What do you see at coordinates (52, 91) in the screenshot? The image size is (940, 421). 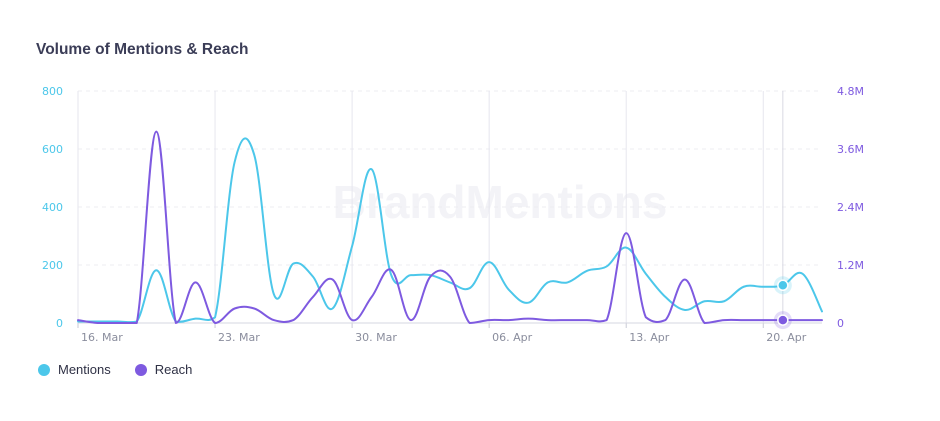 I see `left-tick-label: 800` at bounding box center [52, 91].